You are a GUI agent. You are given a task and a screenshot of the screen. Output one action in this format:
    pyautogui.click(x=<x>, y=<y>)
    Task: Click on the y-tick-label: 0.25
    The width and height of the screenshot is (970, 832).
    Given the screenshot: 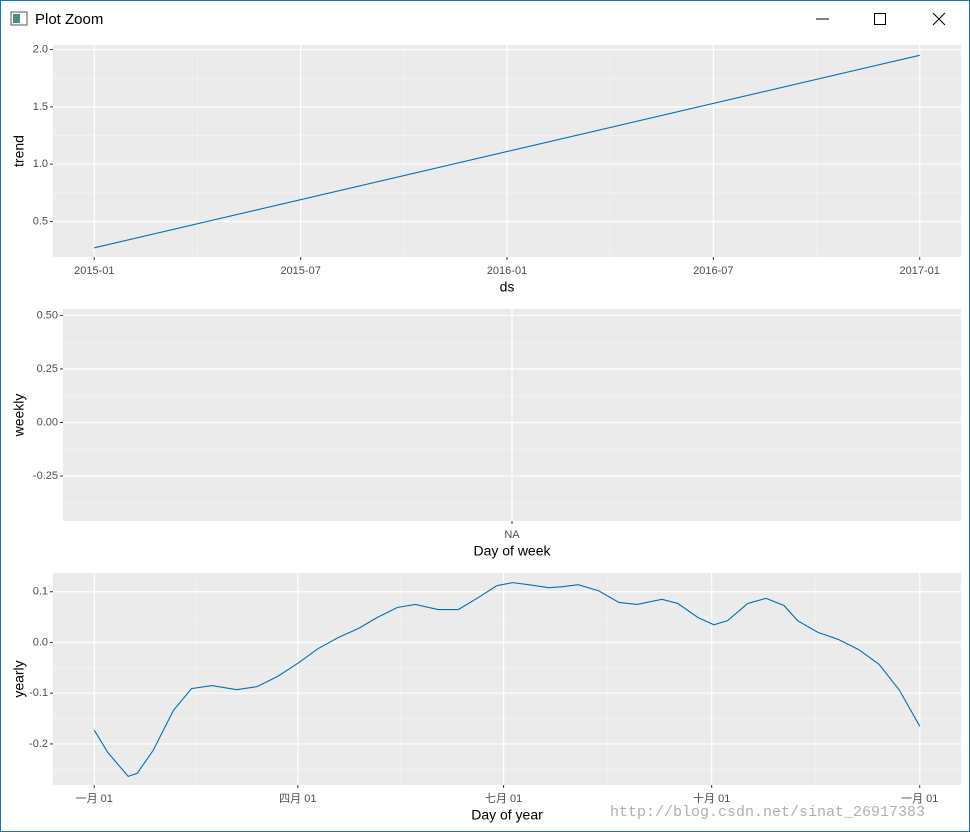 What is the action you would take?
    pyautogui.click(x=47, y=369)
    